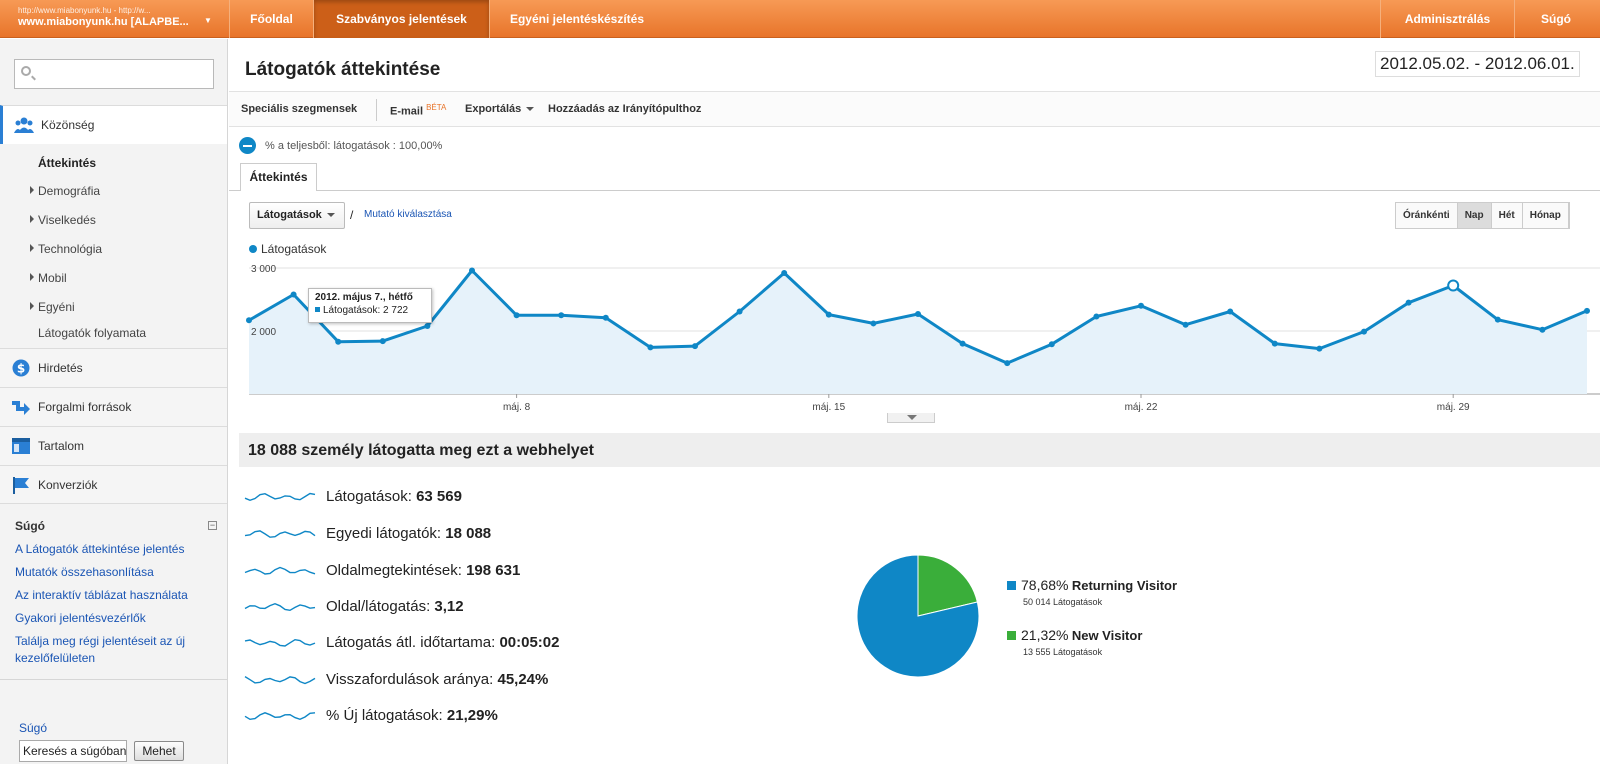 This screenshot has height=764, width=1600. Describe the element at coordinates (67, 163) in the screenshot. I see `sidebar-item-overview: Áttekintés` at that location.